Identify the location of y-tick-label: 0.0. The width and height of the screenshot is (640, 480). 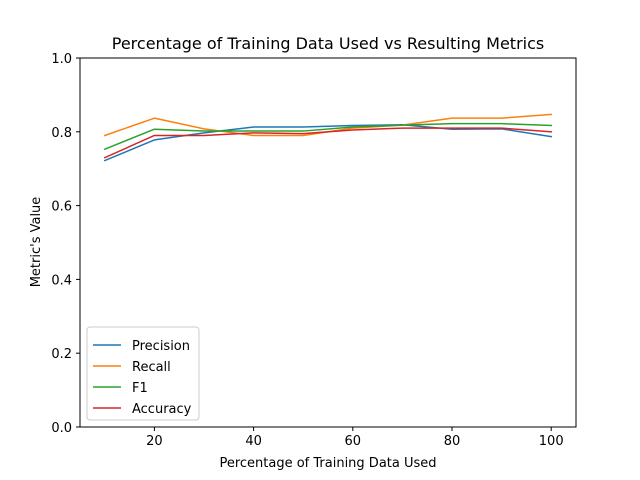
(61, 428).